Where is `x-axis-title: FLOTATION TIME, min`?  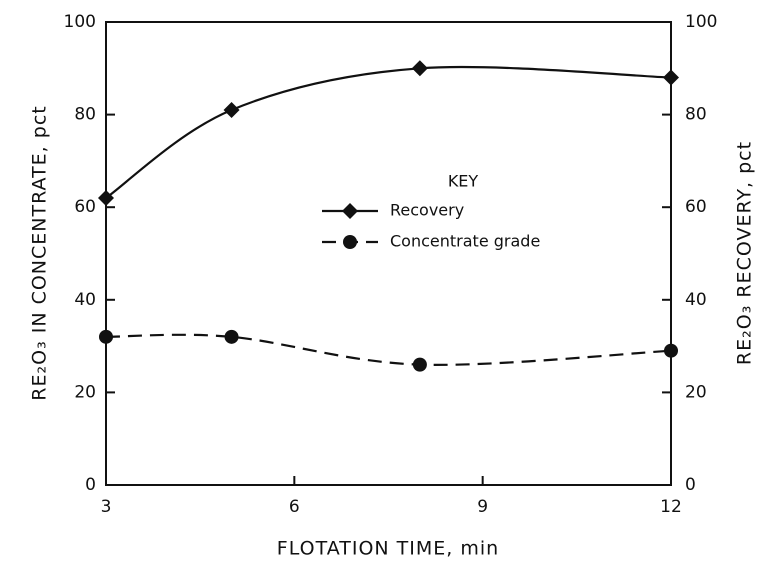
x-axis-title: FLOTATION TIME, min is located at coordinates (388, 549).